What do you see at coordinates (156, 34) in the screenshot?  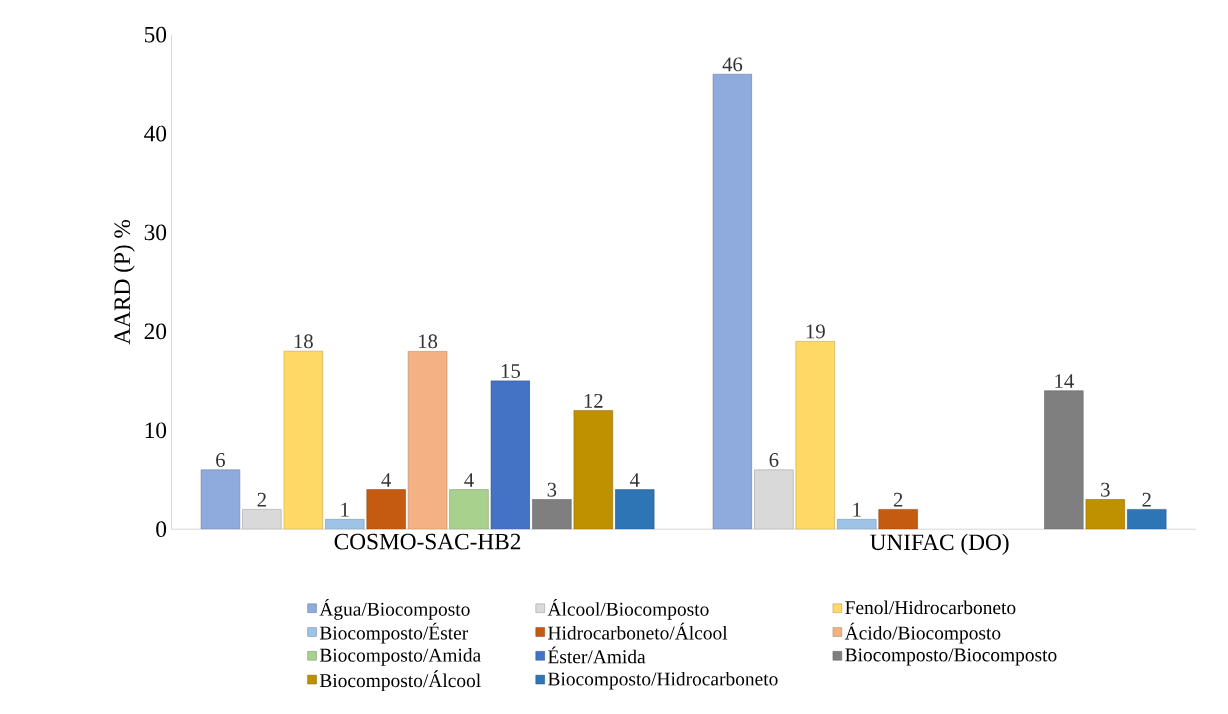 I see `y-tick-label: 50` at bounding box center [156, 34].